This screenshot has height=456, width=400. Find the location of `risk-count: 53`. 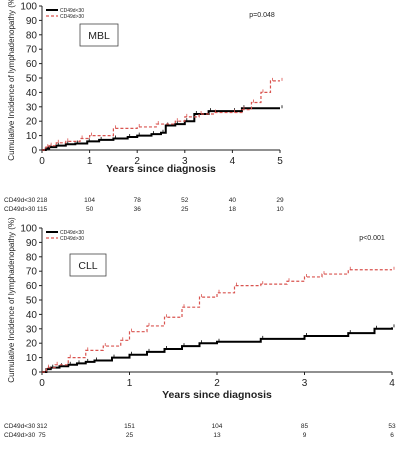

risk-count: 53 is located at coordinates (392, 426).